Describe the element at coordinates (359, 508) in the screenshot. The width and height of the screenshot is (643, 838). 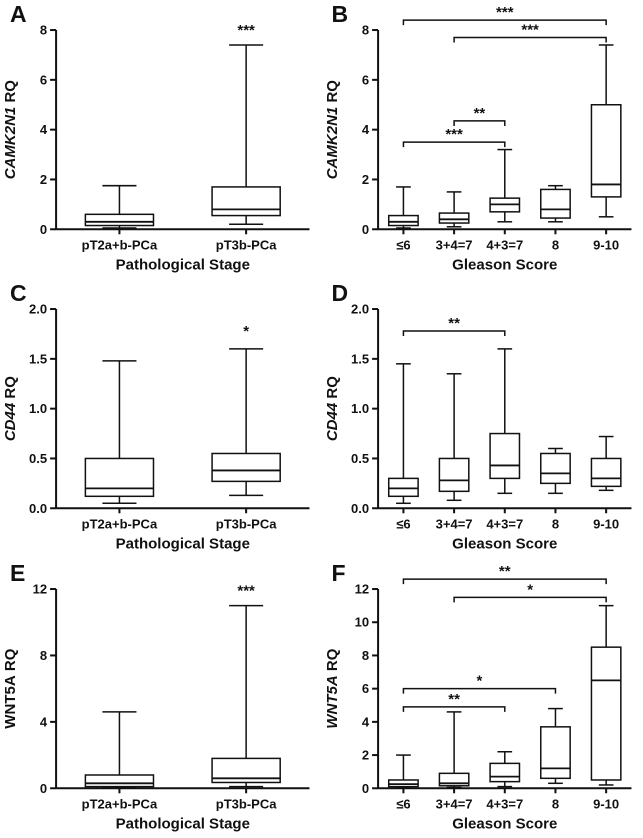
I see `y-tick-label: 0.0` at that location.